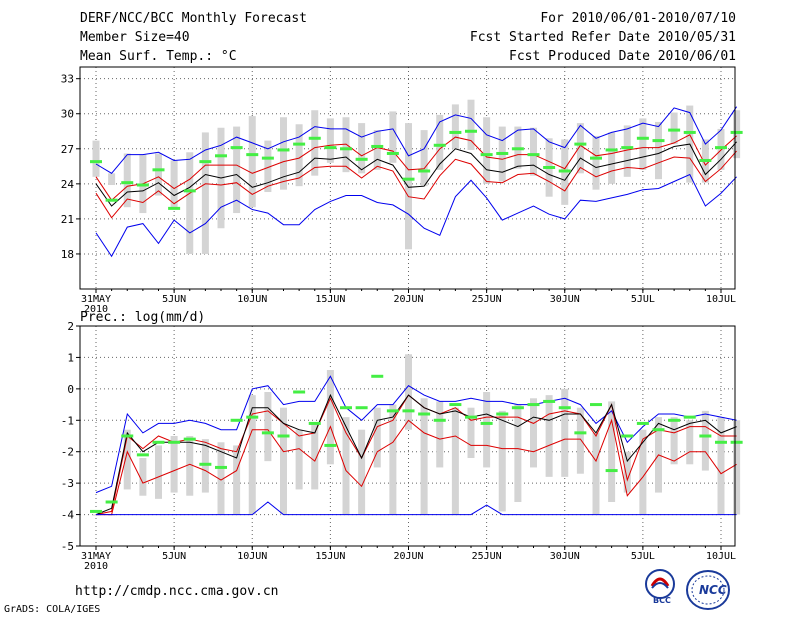 The height and width of the screenshot is (618, 800). I want to click on prec-xtick-label: 10JUN, so click(252, 556).